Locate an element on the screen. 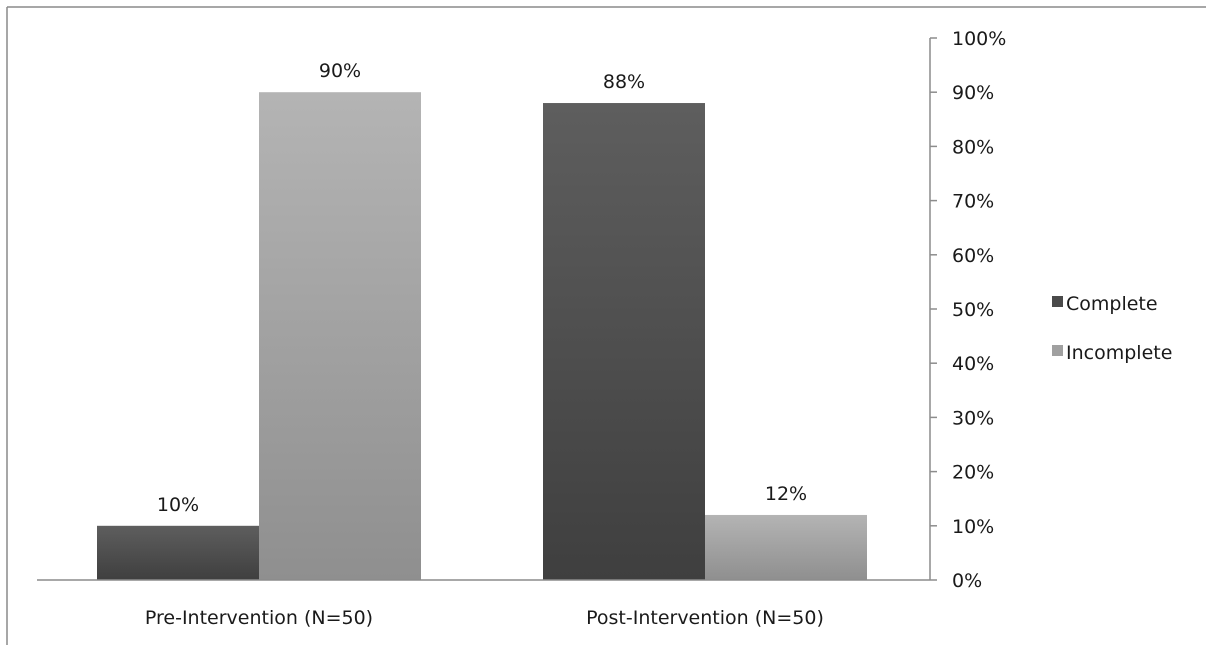 This screenshot has width=1206, height=645. y-tick-label: 100% is located at coordinates (979, 39).